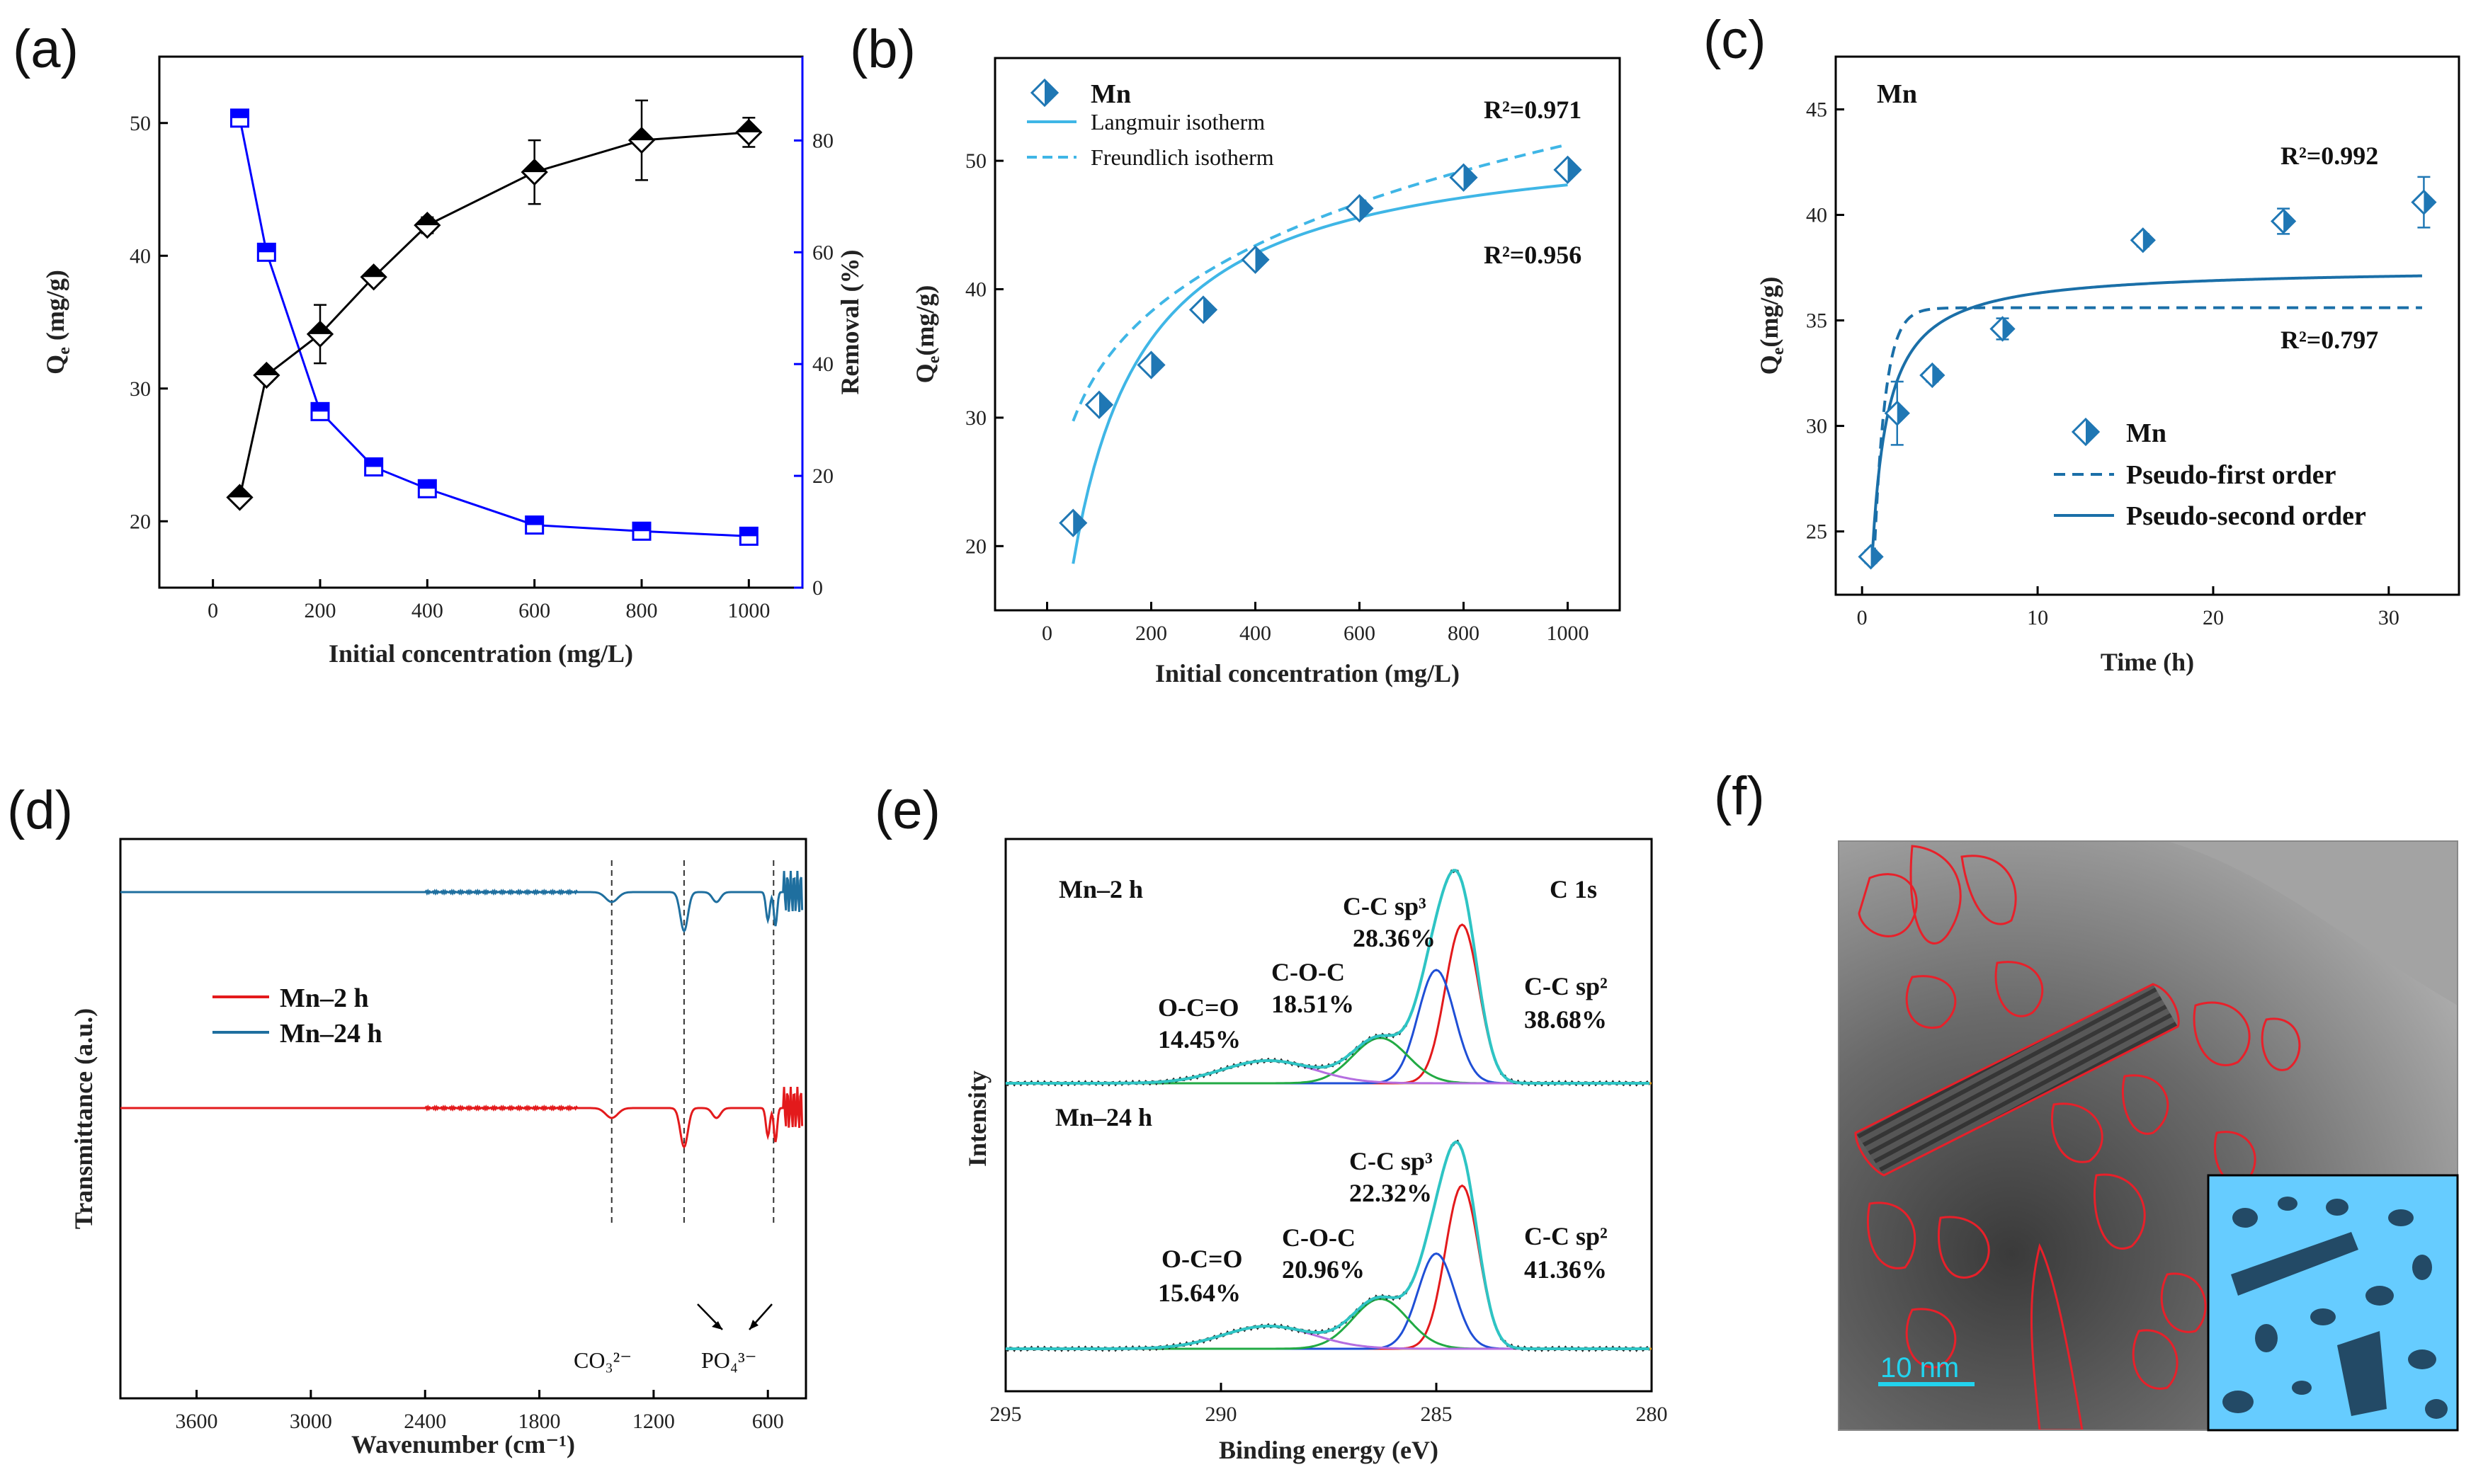  What do you see at coordinates (2017, 1079) in the screenshot?
I see `f-tem-lattice-flake` at bounding box center [2017, 1079].